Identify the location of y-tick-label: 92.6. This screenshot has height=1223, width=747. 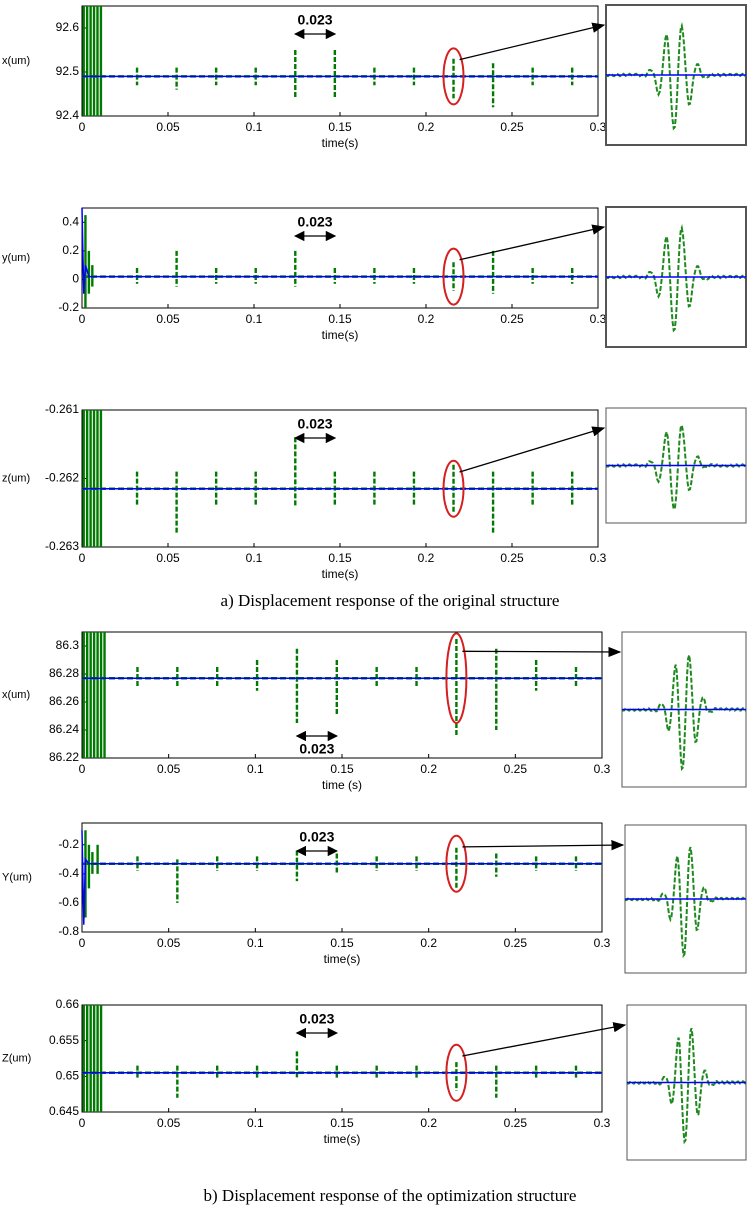
(68, 27).